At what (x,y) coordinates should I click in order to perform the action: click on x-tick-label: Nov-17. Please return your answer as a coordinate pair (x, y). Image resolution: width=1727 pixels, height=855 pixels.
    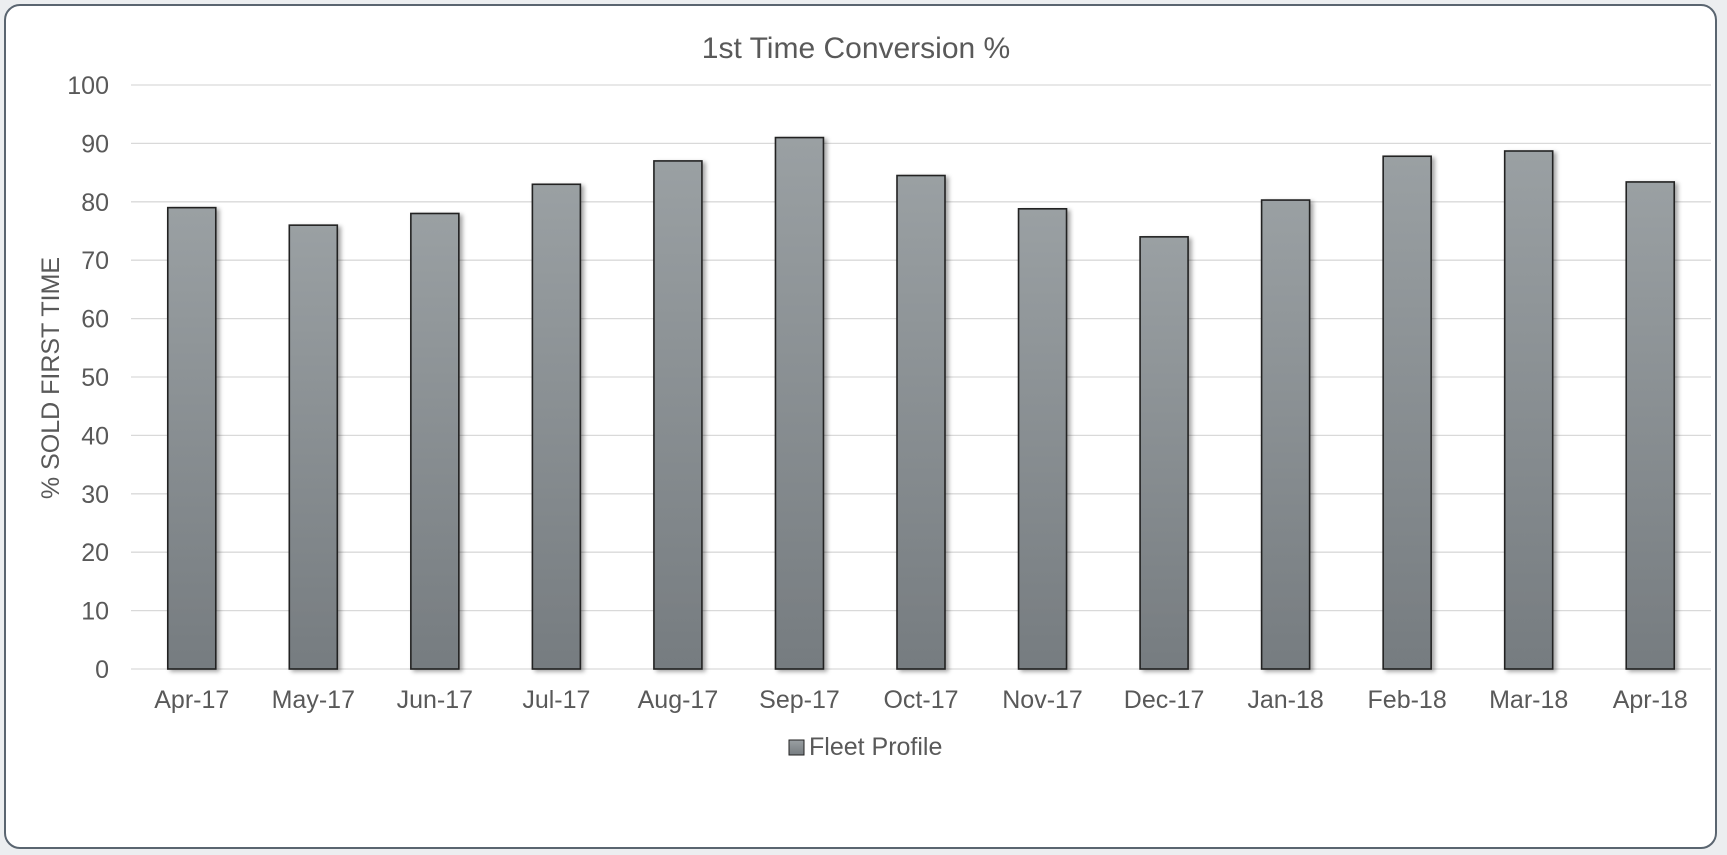
    Looking at the image, I should click on (1042, 700).